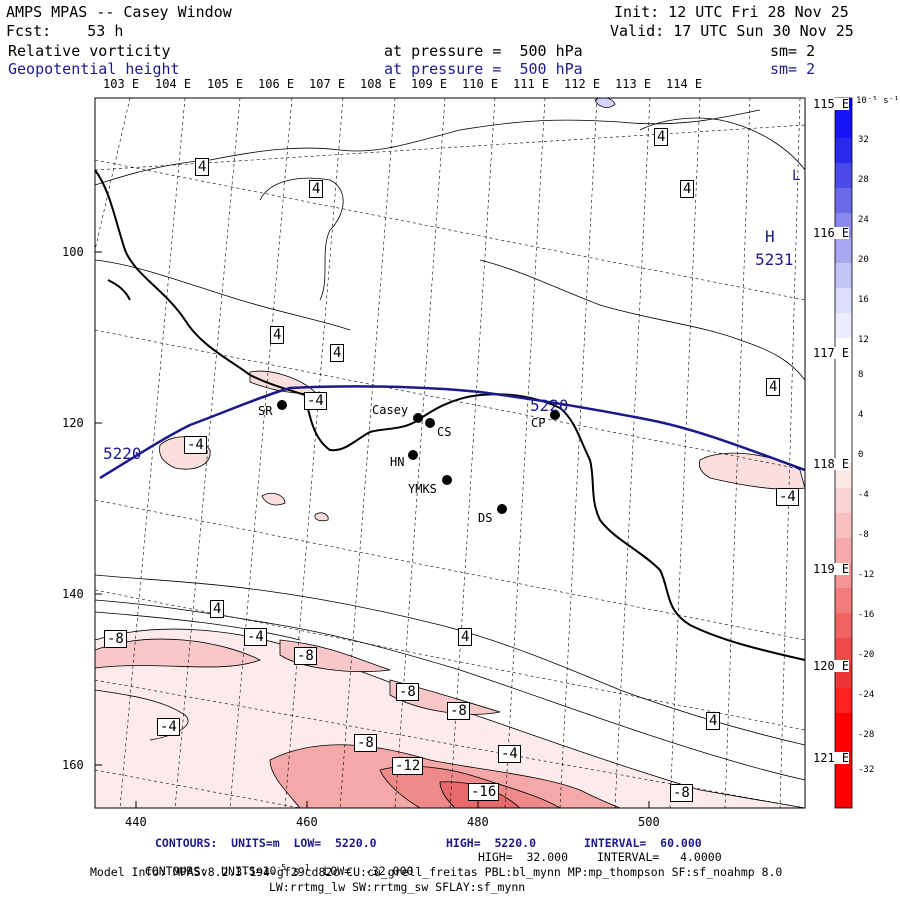 Image resolution: width=900 pixels, height=900 pixels. What do you see at coordinates (136, 822) in the screenshot?
I see `x-tick-440: 440` at bounding box center [136, 822].